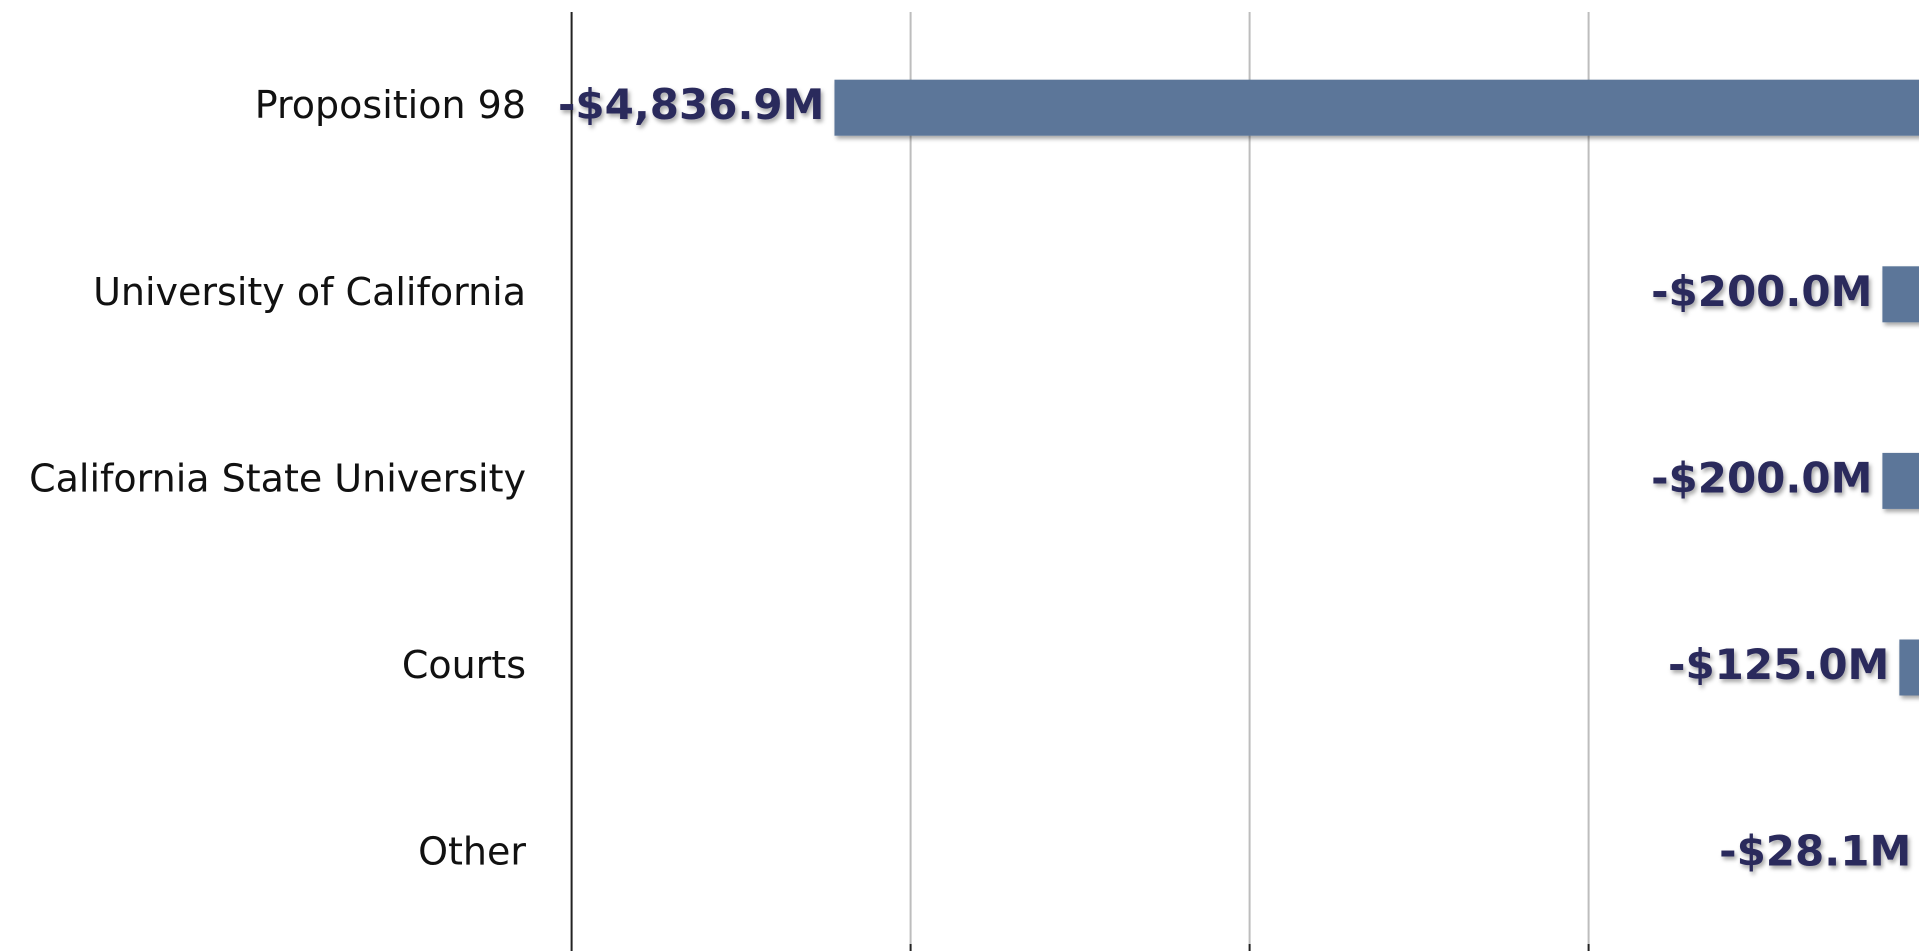 The width and height of the screenshot is (1919, 951). I want to click on value-label: -$125.0M, so click(1778, 664).